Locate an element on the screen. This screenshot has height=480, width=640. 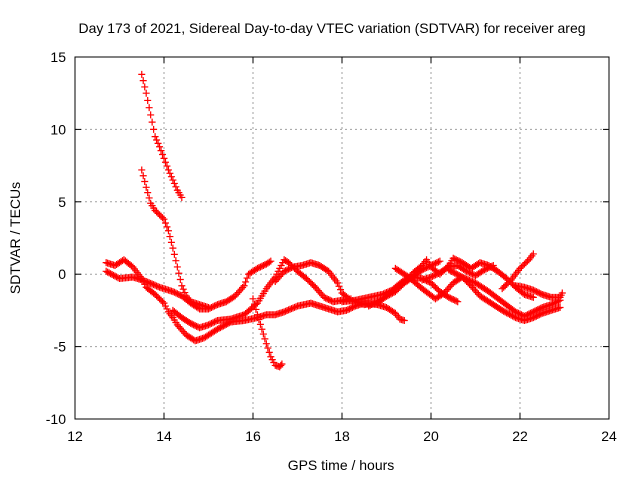
y-tick-label: -10 is located at coordinates (56, 419).